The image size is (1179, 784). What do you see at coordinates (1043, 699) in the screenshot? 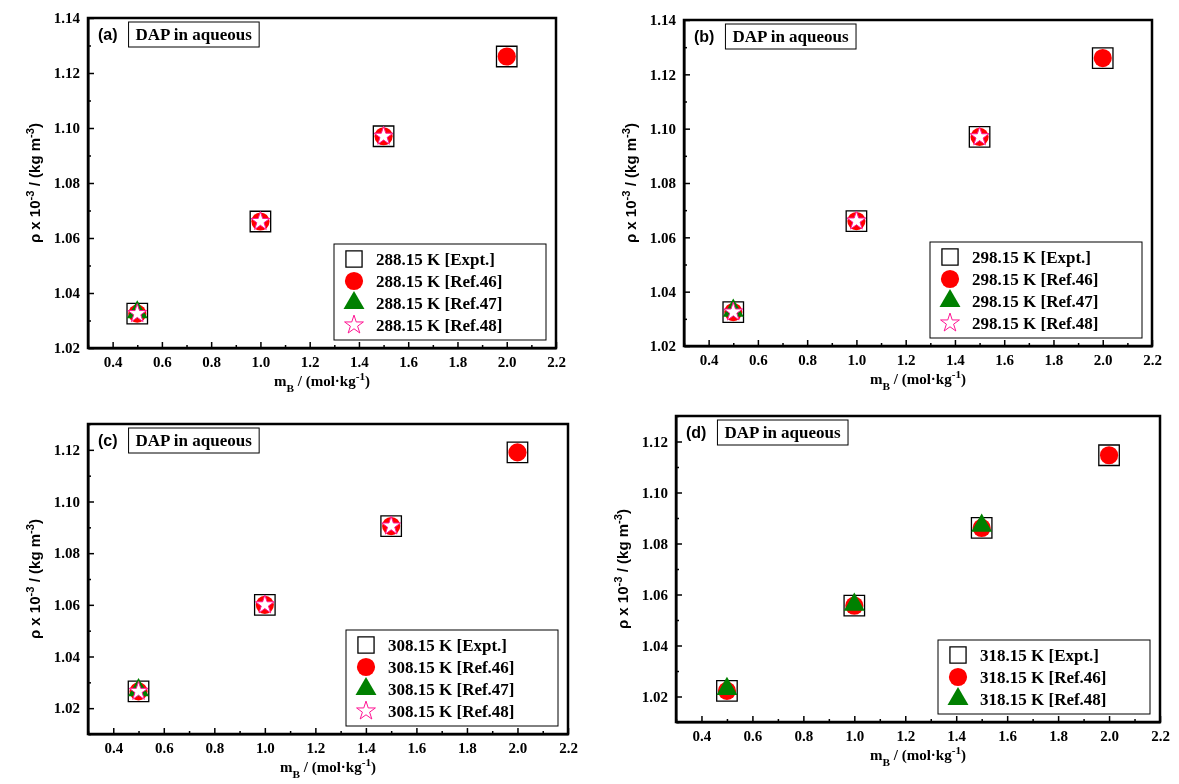
I see `legend-label: 318.15 K [Ref.48]` at bounding box center [1043, 699].